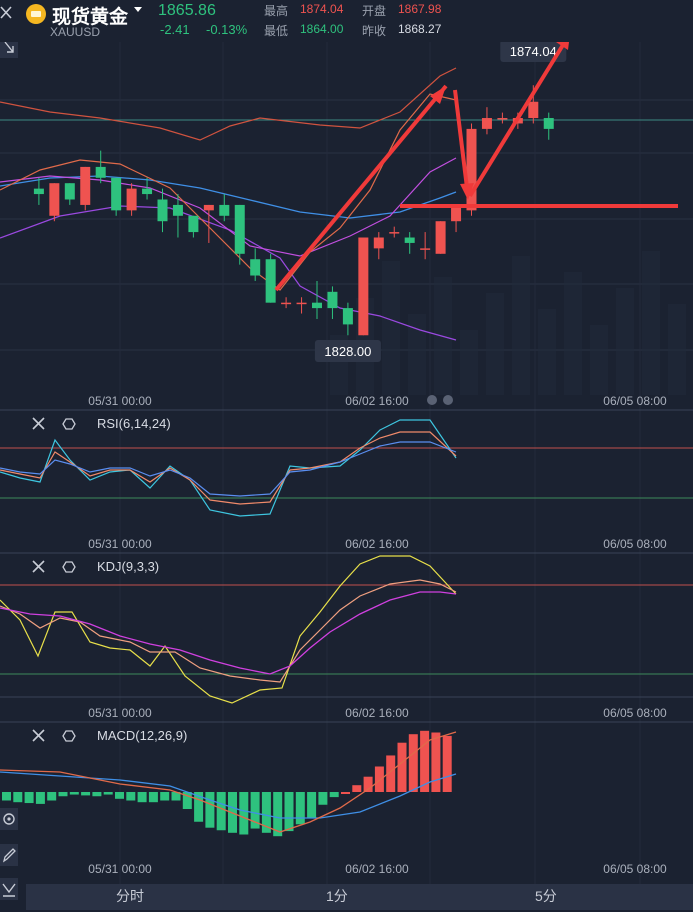 The height and width of the screenshot is (912, 693). I want to click on kdj-time-label: 06/05 08:00, so click(635, 713).